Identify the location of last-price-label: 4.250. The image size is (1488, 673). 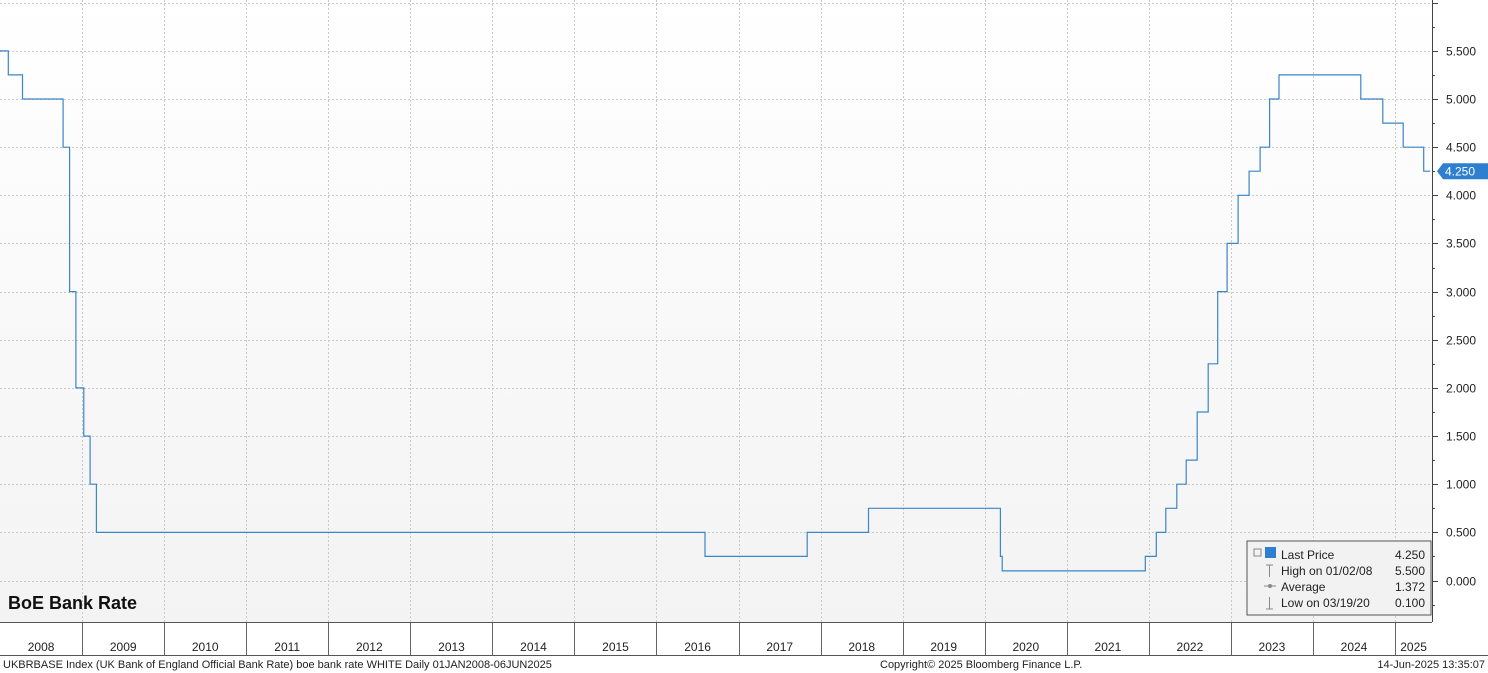
(1460, 172).